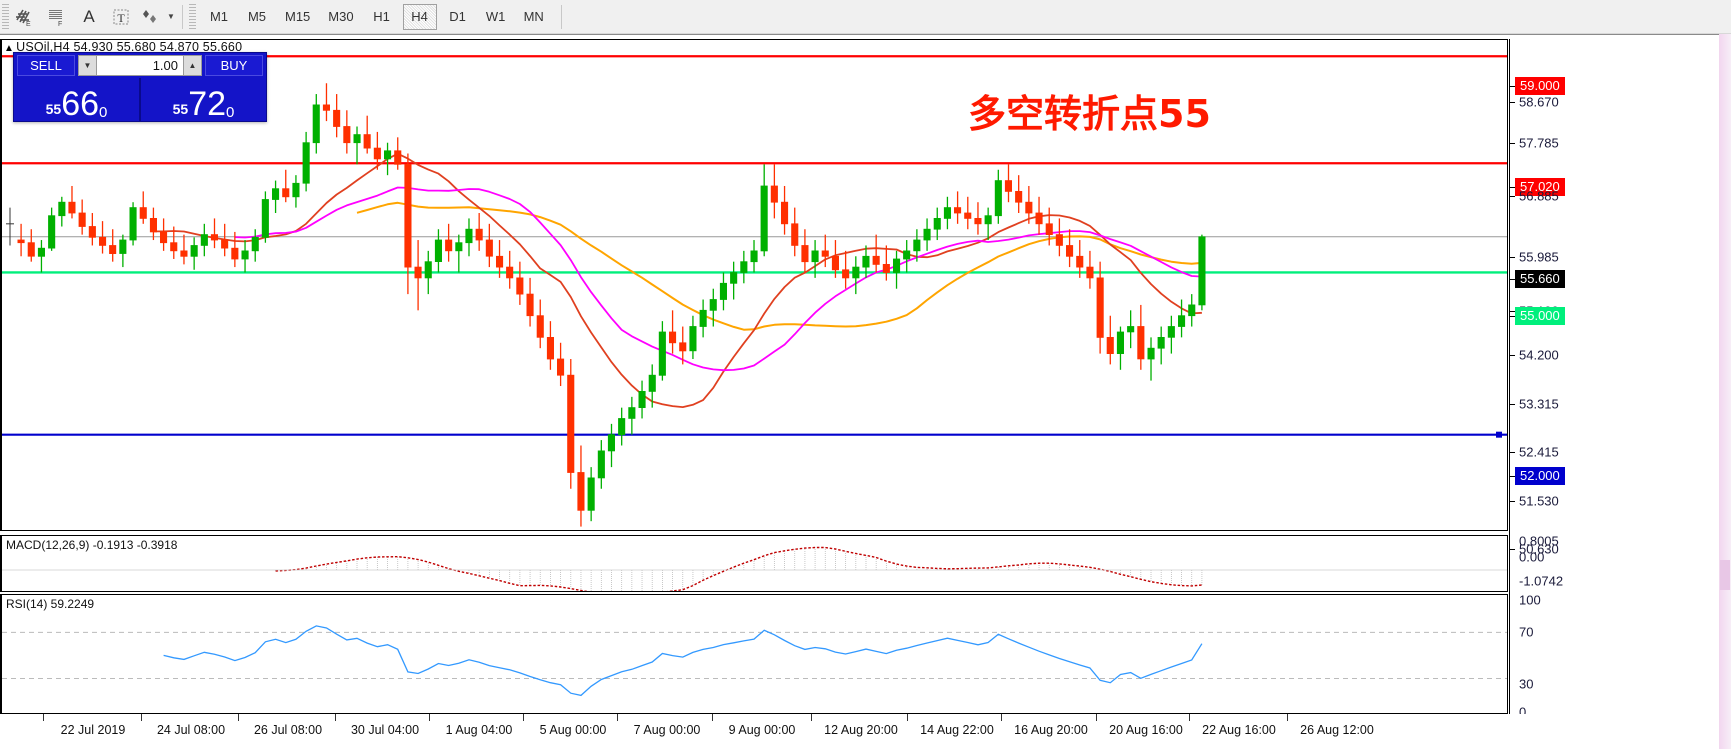 This screenshot has width=1731, height=749. Describe the element at coordinates (77, 99) in the screenshot. I see `sell-price-display: 55 66 0` at that location.